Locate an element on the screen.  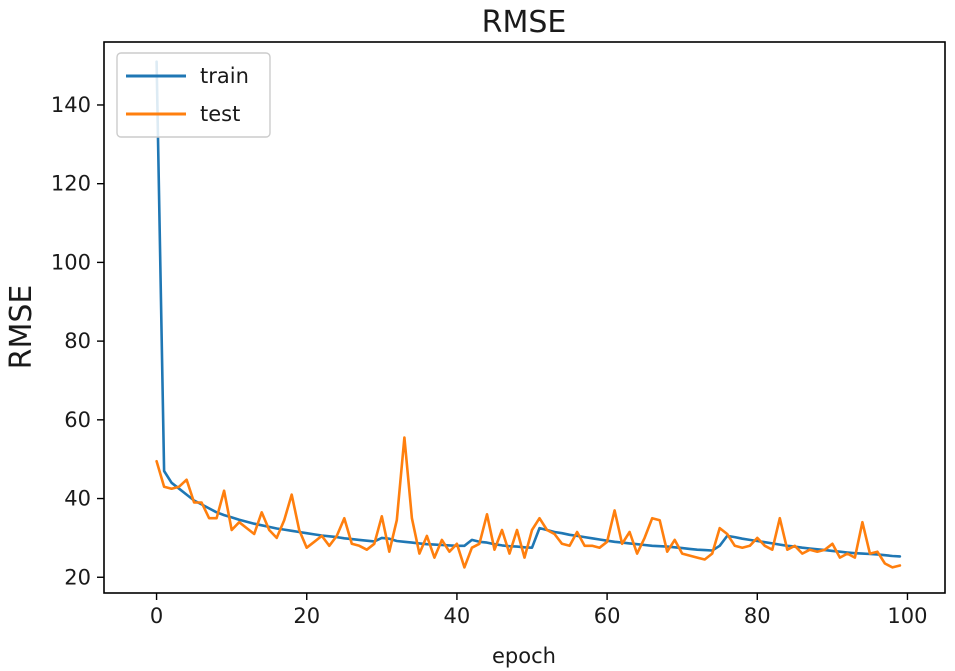
legend: train test is located at coordinates (193, 95).